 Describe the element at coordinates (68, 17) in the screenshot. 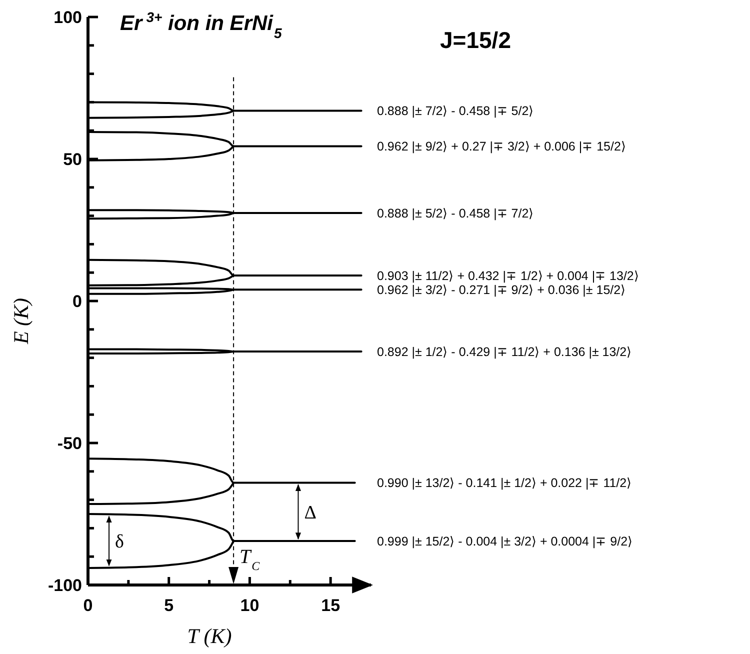

I see `y-tick-label: 100` at that location.